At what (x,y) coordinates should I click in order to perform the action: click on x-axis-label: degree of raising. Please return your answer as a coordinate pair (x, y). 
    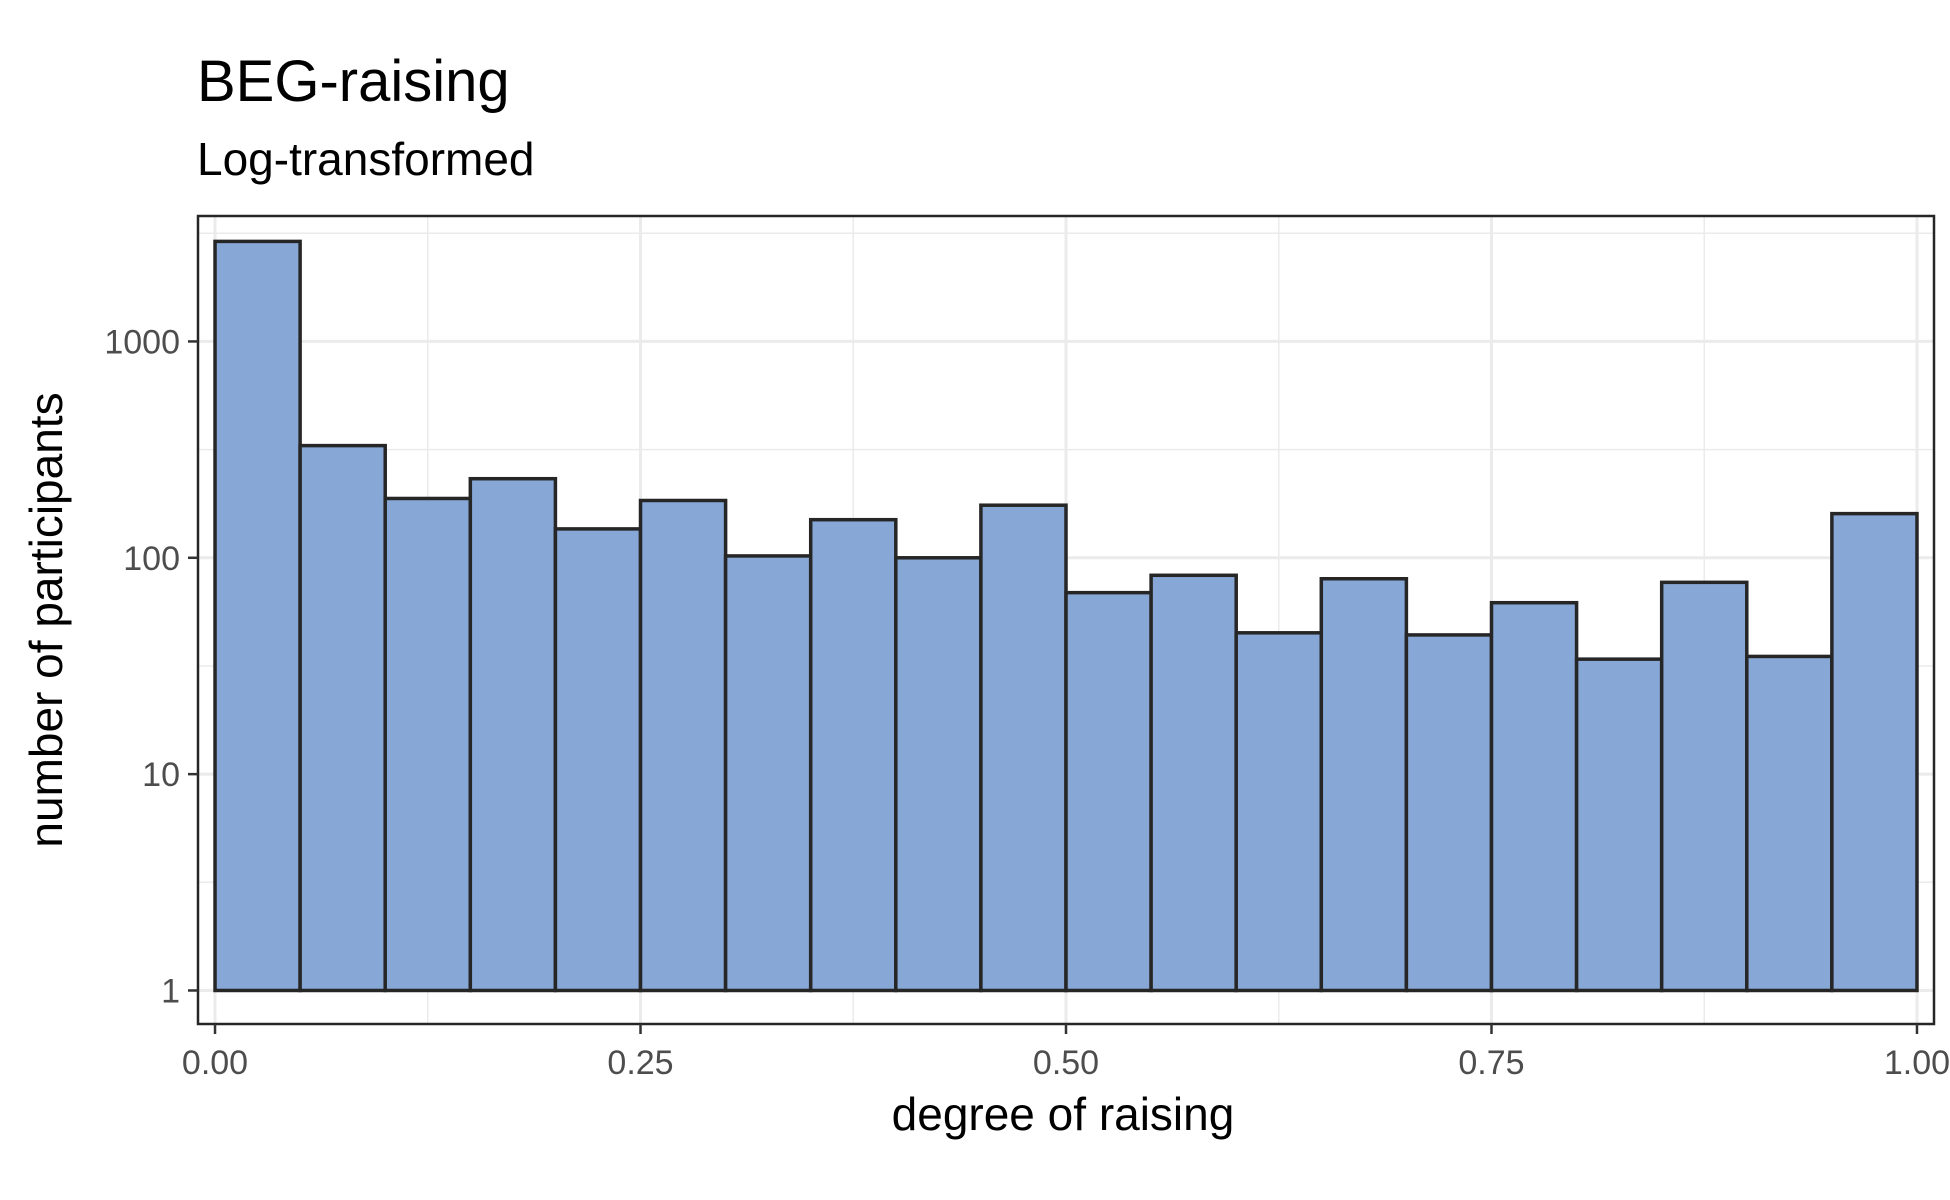
    Looking at the image, I should click on (1063, 1114).